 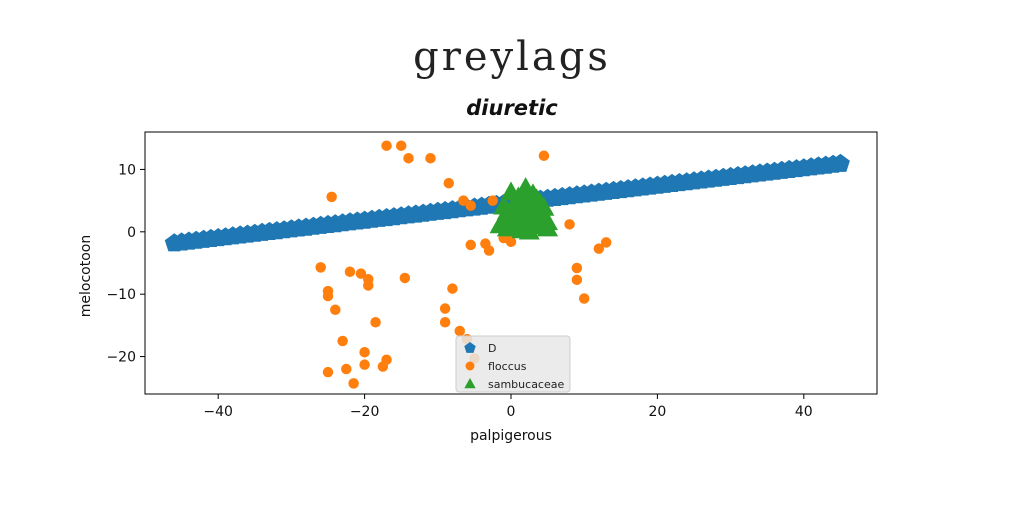 I want to click on chart-title: diuretic, so click(x=512, y=108).